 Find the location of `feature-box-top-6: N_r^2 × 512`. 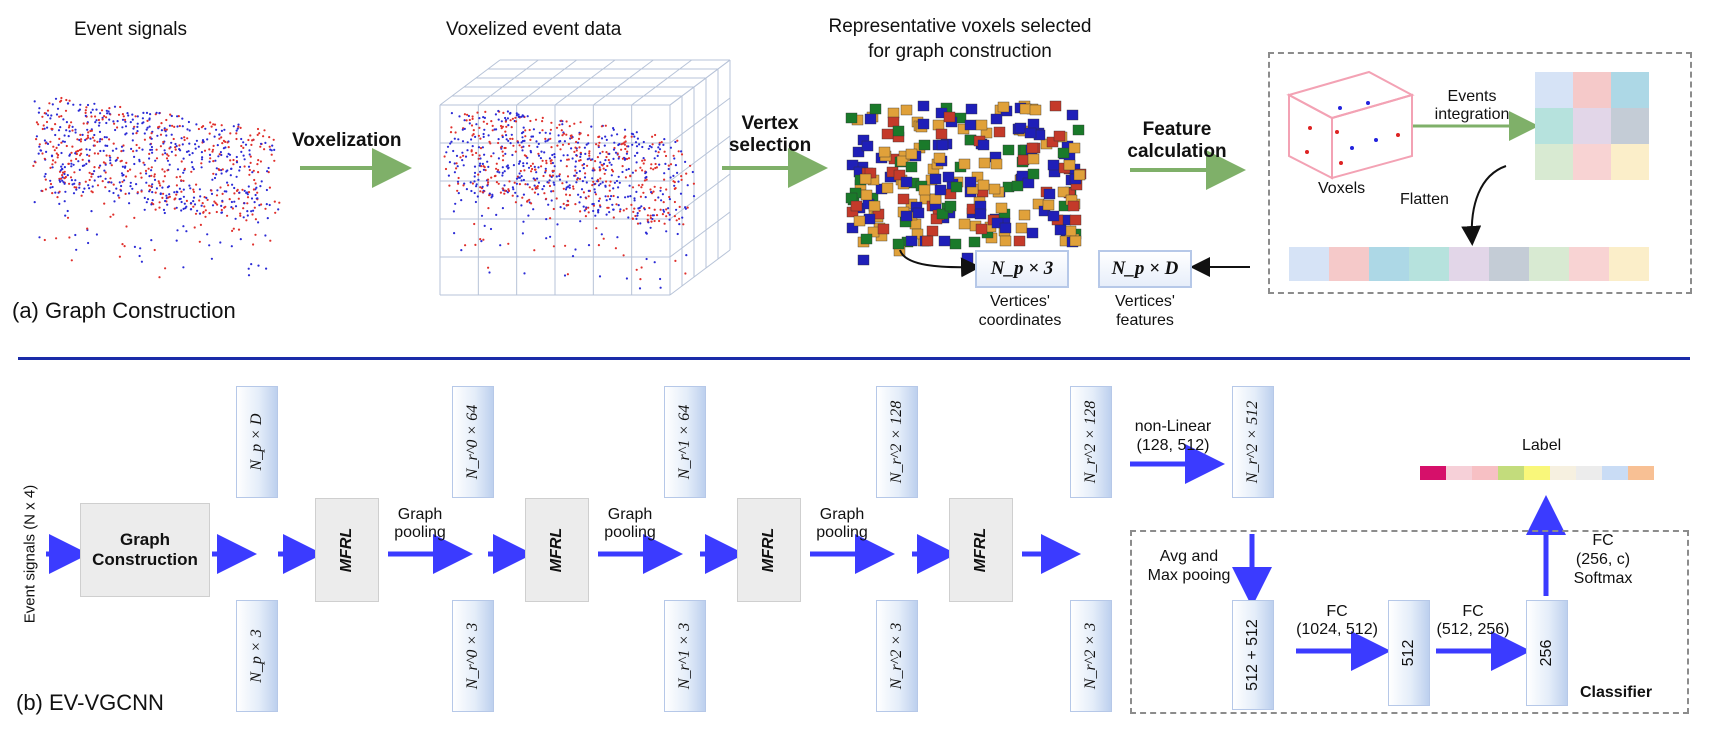

feature-box-top-6: N_r^2 × 512 is located at coordinates (1253, 442).